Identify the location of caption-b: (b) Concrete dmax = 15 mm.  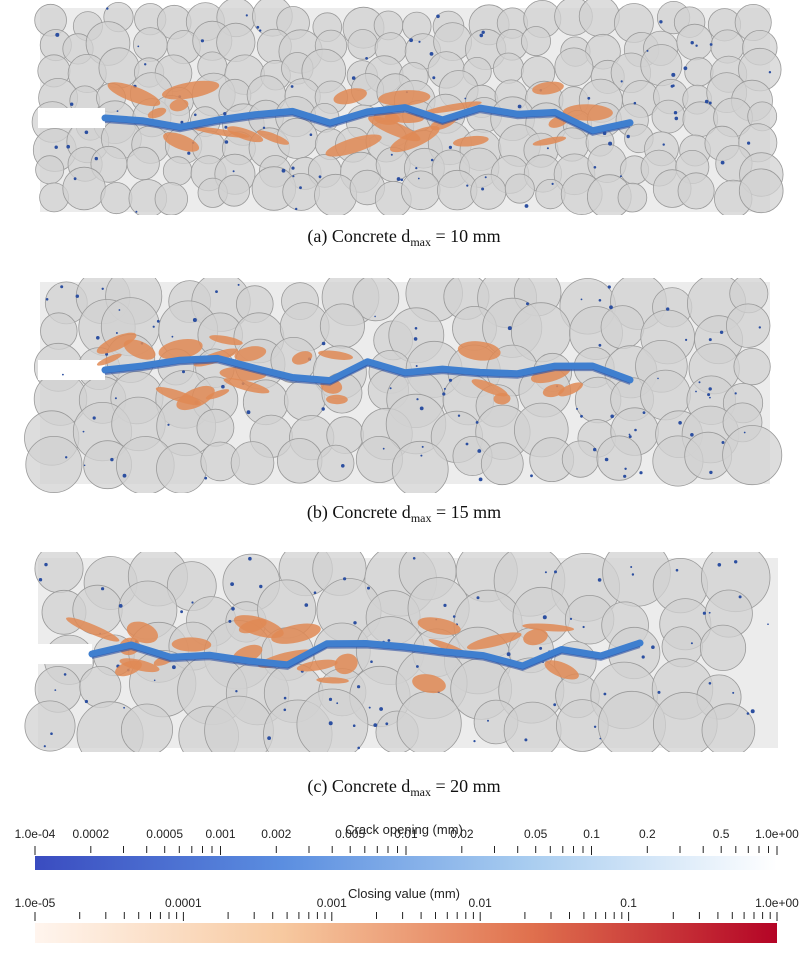
(404, 514).